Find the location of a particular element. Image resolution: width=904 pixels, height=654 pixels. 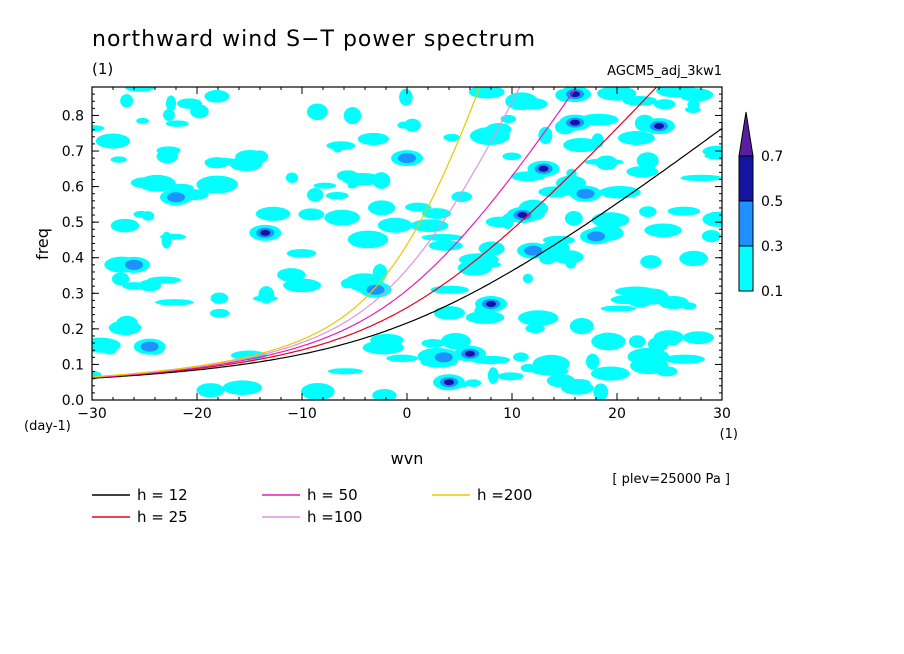

legend-label: h =100 is located at coordinates (334, 517).